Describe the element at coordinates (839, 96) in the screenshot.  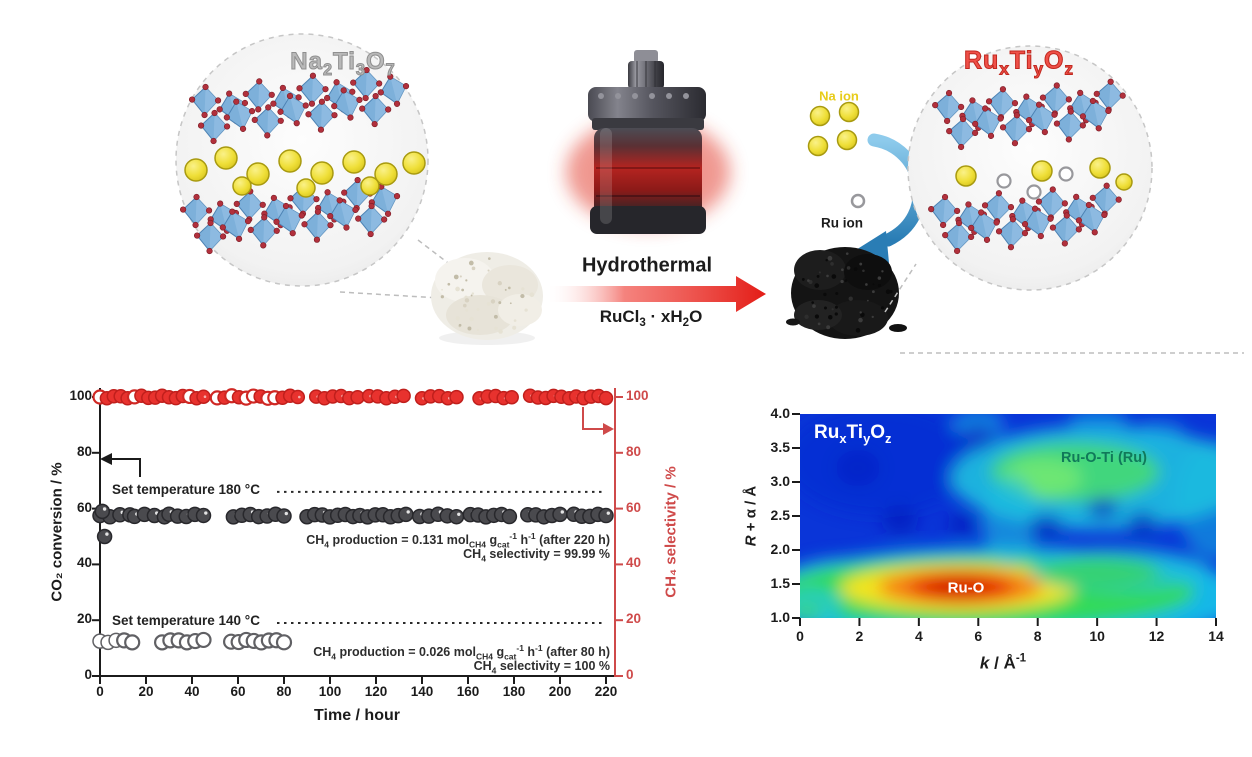
I see `na-ion-label: Na ion` at that location.